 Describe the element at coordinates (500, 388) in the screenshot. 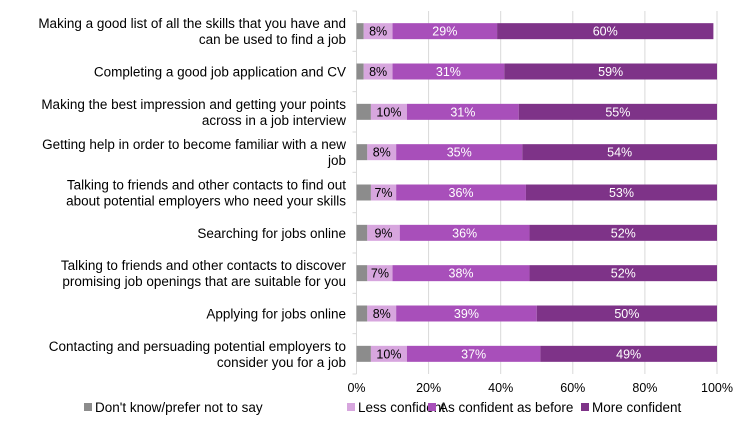

I see `x-tick-label: 40%` at that location.